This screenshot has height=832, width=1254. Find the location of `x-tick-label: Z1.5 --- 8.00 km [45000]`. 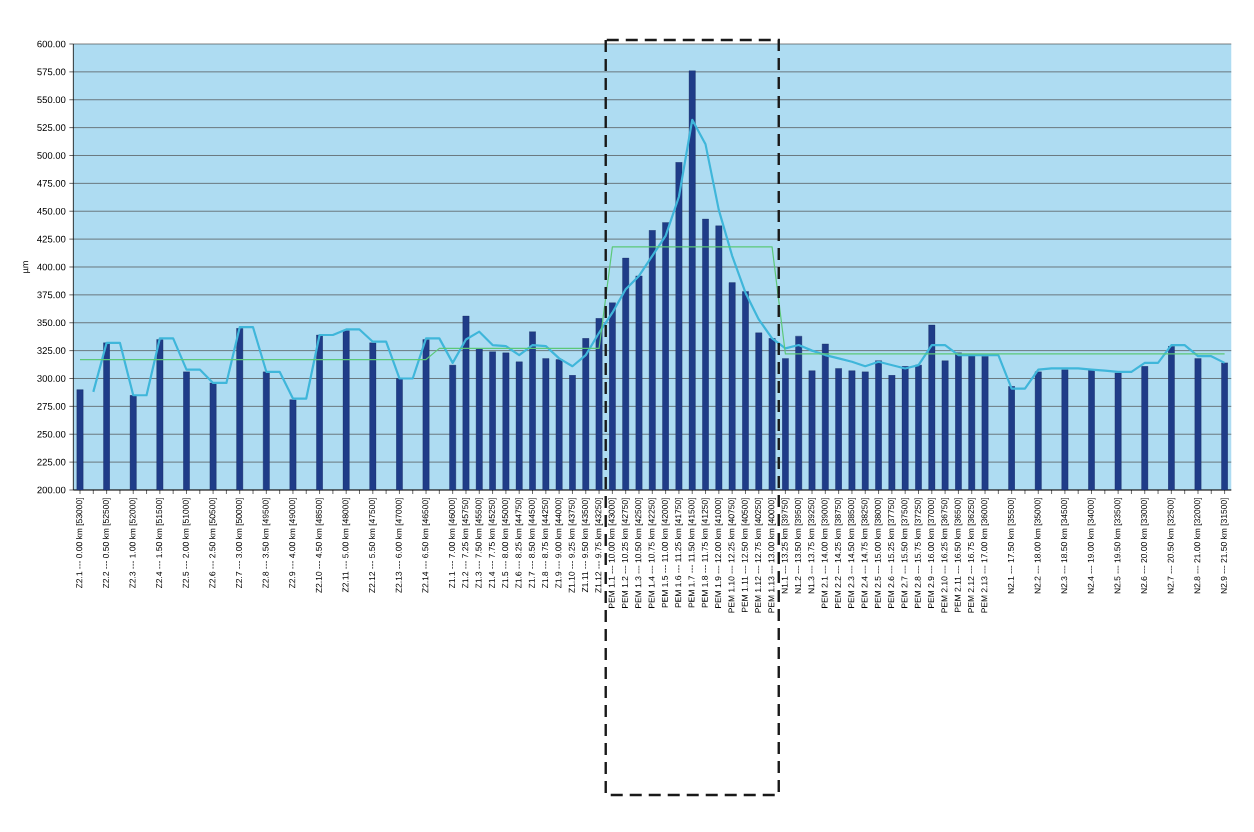

x-tick-label: Z1.5 --- 8.00 km [45000] is located at coordinates (505, 543).